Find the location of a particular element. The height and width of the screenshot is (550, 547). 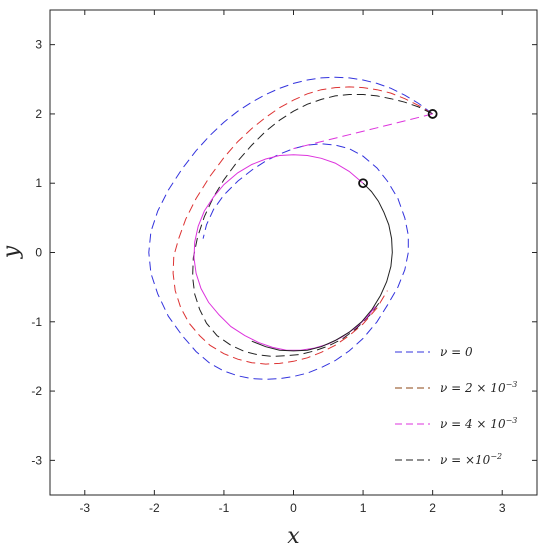

legend-label-0: ν = 0 is located at coordinates (456, 352).